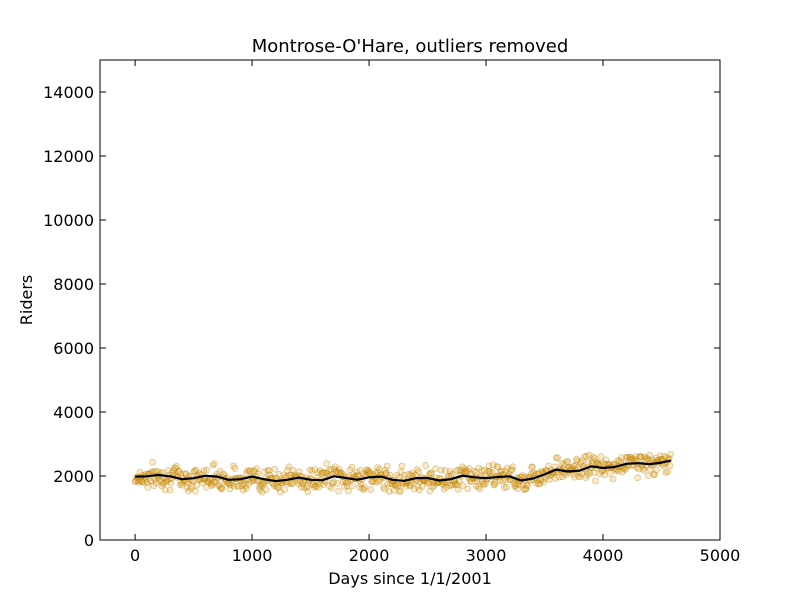 This screenshot has width=800, height=604. I want to click on x-tick-label: 0, so click(135, 555).